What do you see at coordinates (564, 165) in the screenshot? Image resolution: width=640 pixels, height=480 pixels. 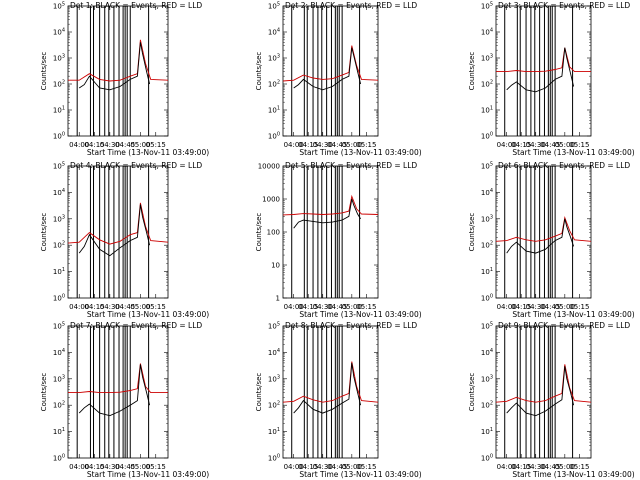 I see `panel-title: Det 6: BLACK = Events, RED = LLD` at bounding box center [564, 165].